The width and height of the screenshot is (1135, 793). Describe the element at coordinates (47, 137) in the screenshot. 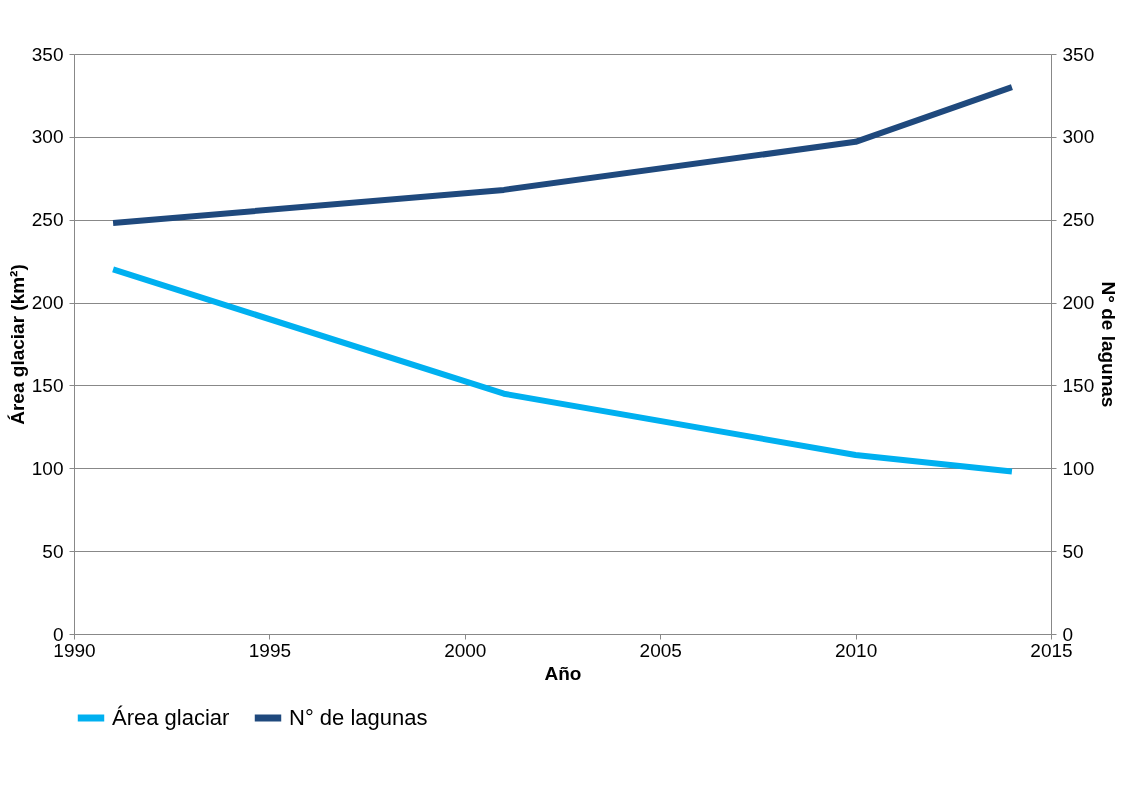

I see `y-tick-label: 300` at that location.